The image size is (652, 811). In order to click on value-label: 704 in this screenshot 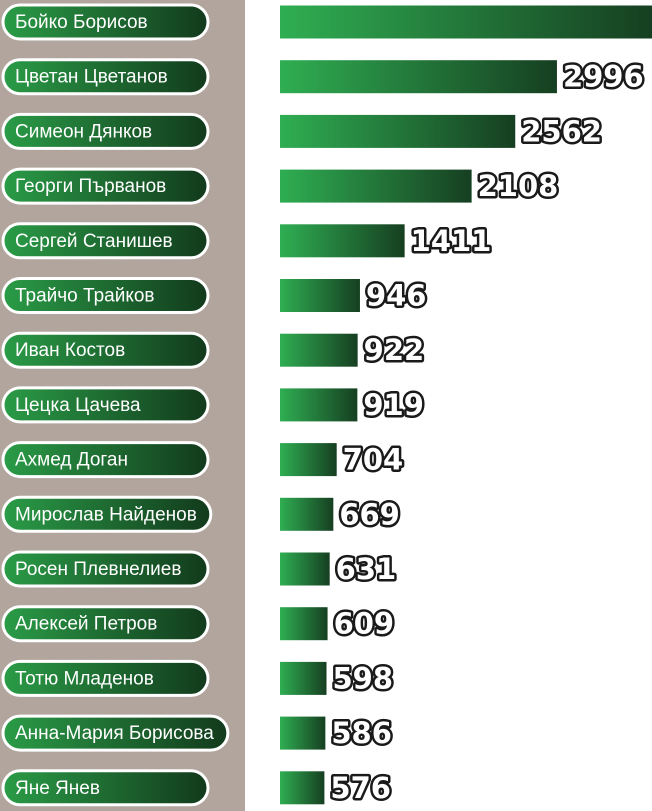, I will do `click(373, 460)`.